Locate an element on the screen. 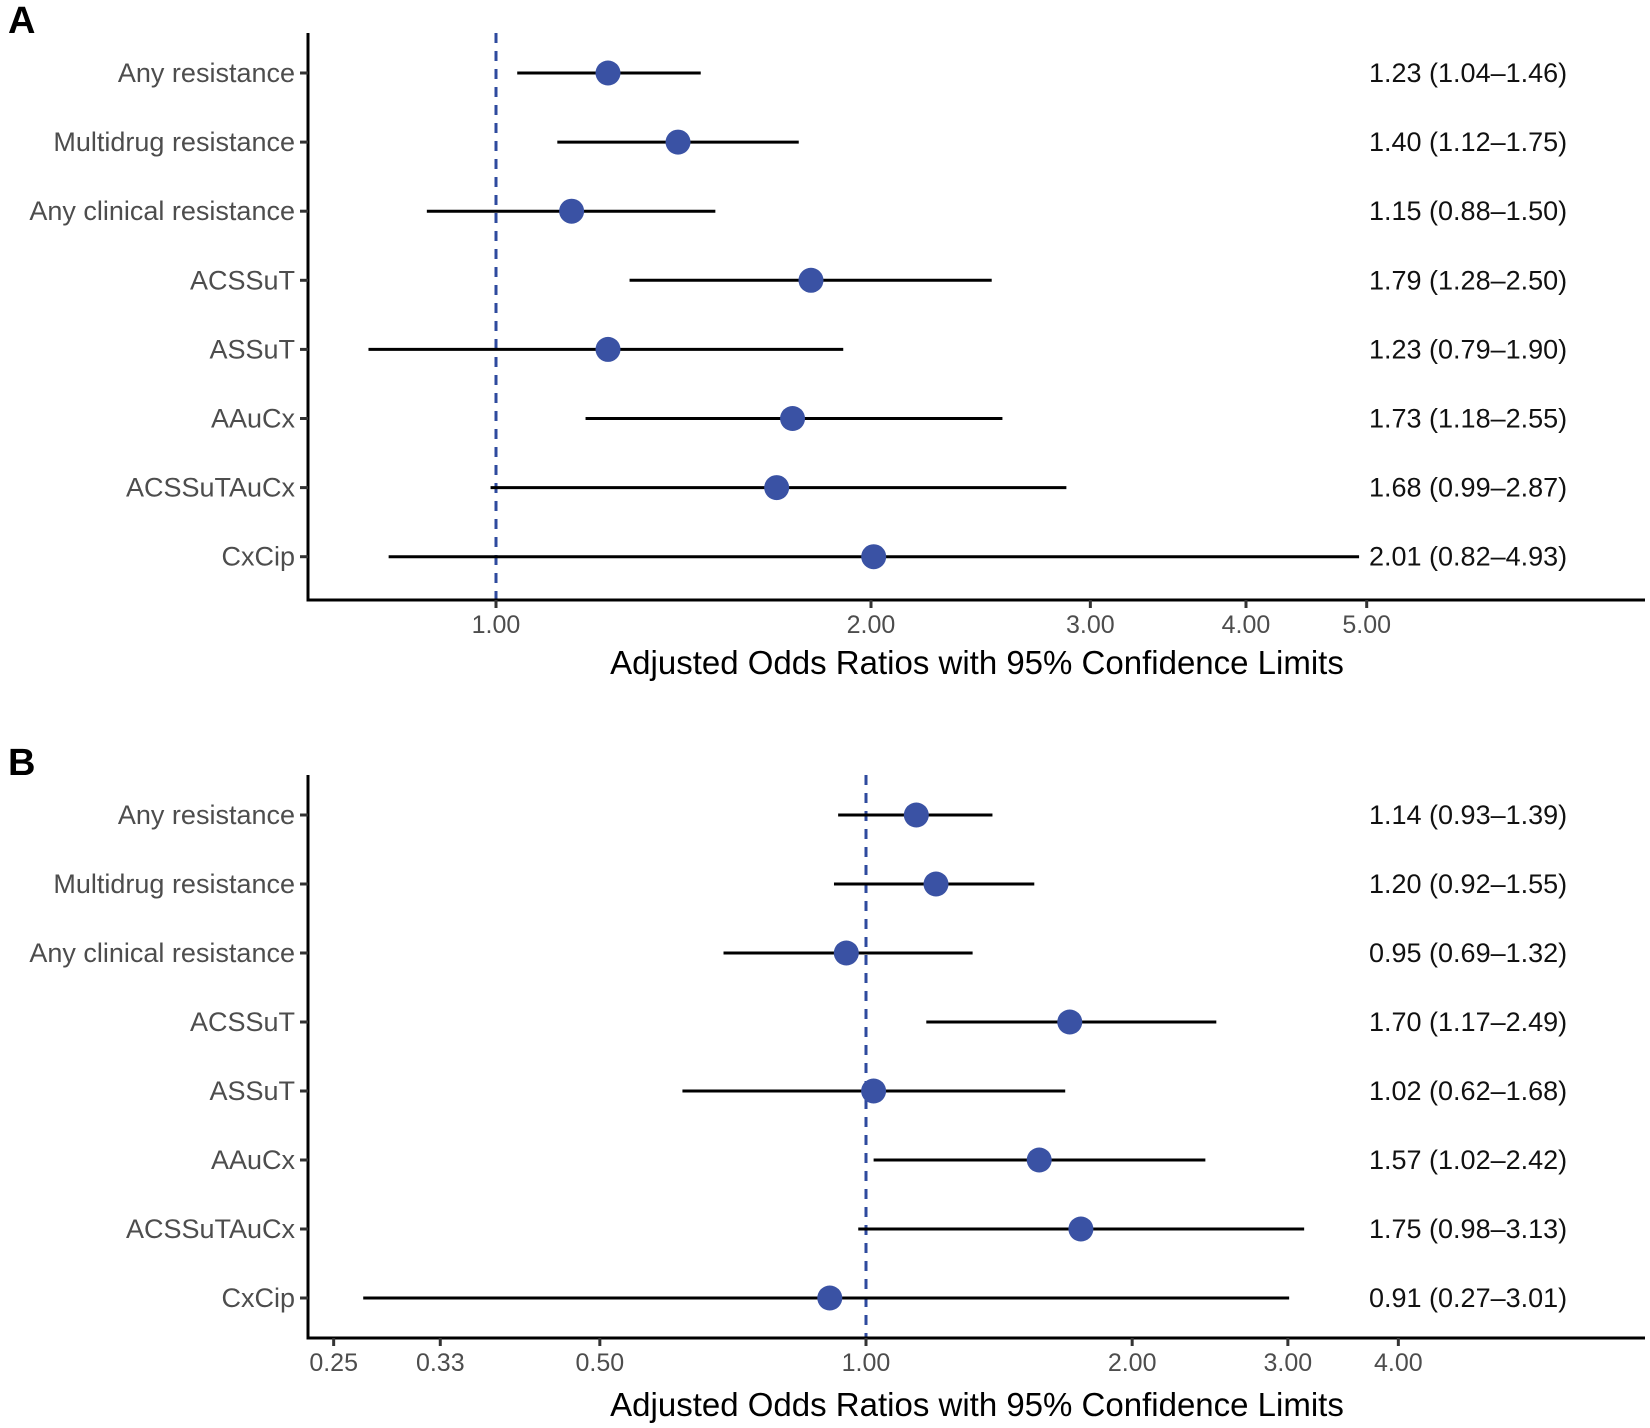  panel-letter: A is located at coordinates (21, 21).